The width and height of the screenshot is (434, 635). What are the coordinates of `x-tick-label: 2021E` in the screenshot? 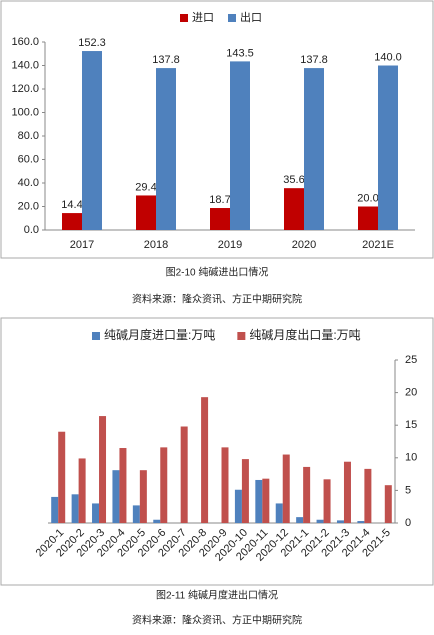 It's located at (378, 245).